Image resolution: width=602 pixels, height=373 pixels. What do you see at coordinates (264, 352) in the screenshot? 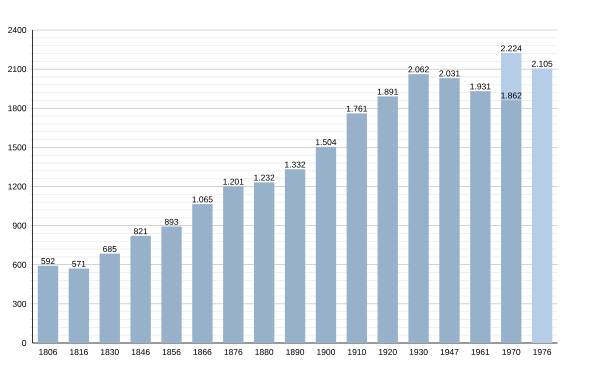
I see `x-tick-label: 1880` at bounding box center [264, 352].